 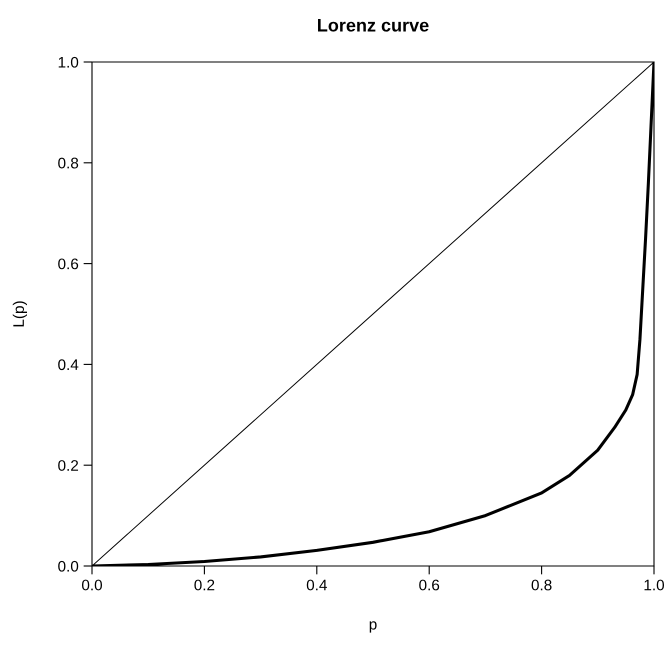 I want to click on x-tick-label: 1.0, so click(x=654, y=585).